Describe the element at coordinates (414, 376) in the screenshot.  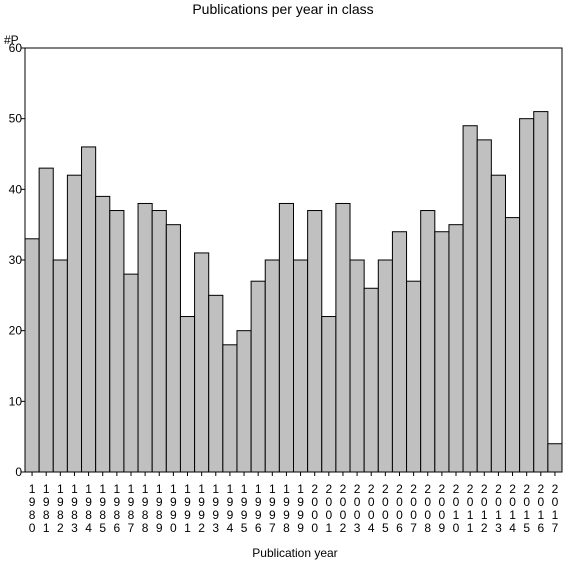
I see `bar-2007` at that location.